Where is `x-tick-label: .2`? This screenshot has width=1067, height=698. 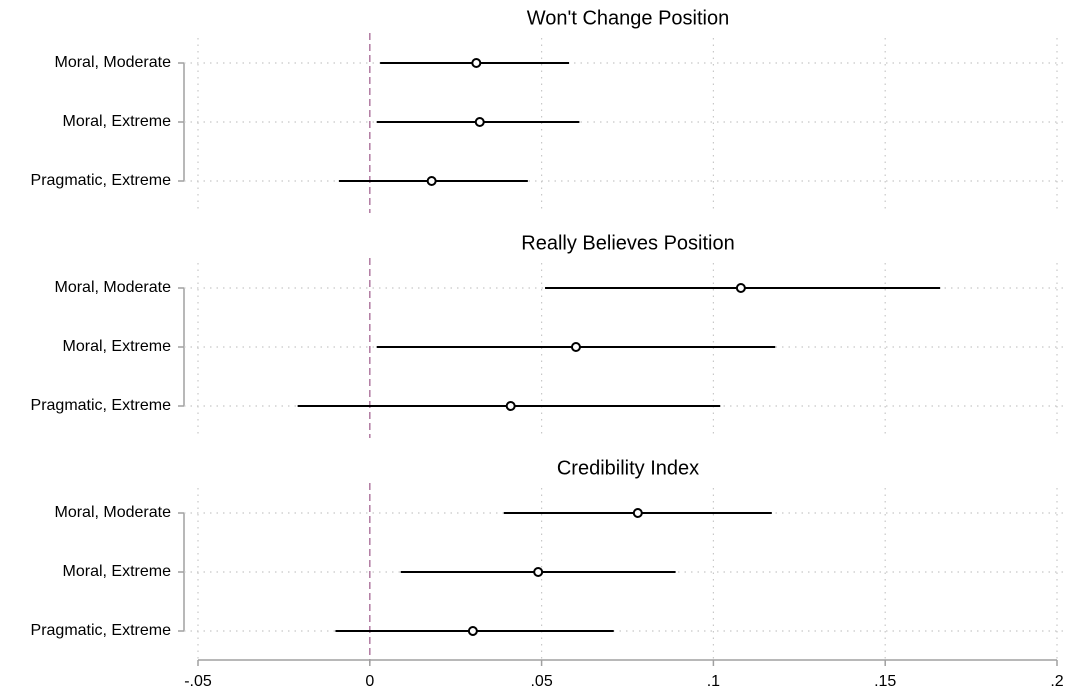
x-tick-label: .2 is located at coordinates (1056, 681).